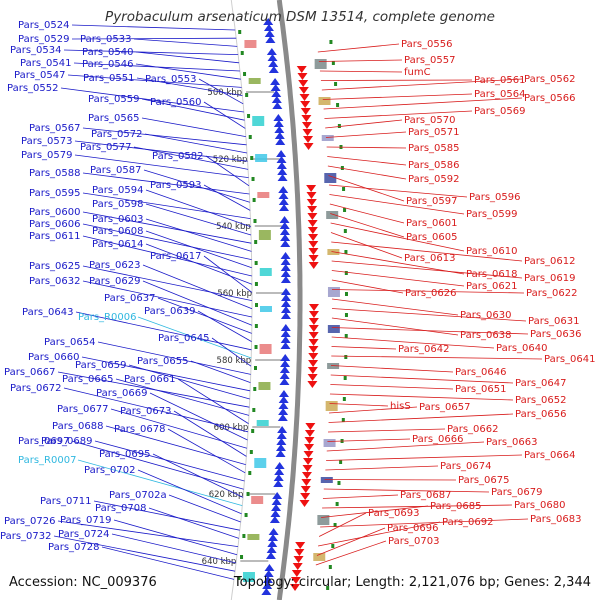 Image resolution: width=600 pixels, height=604 pixels. What do you see at coordinates (183, 338) in the screenshot?
I see `gene-label-pars_0645: Pars_0645` at bounding box center [183, 338].